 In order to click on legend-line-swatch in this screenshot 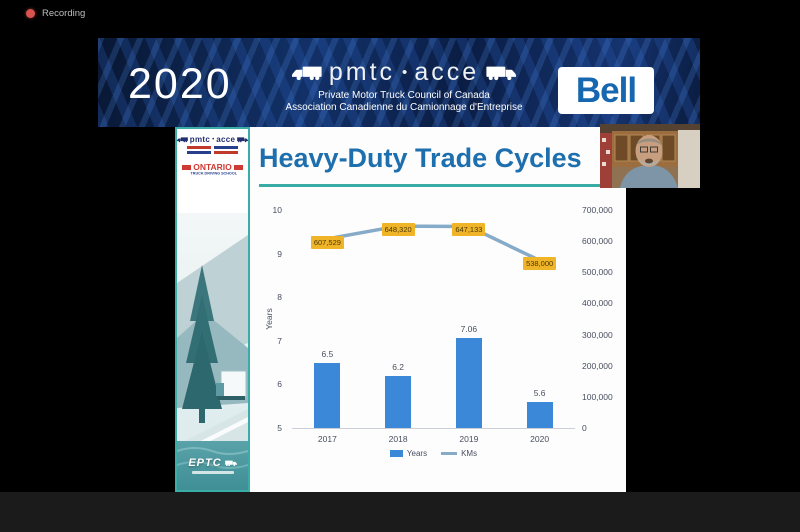, I will do `click(449, 453)`.